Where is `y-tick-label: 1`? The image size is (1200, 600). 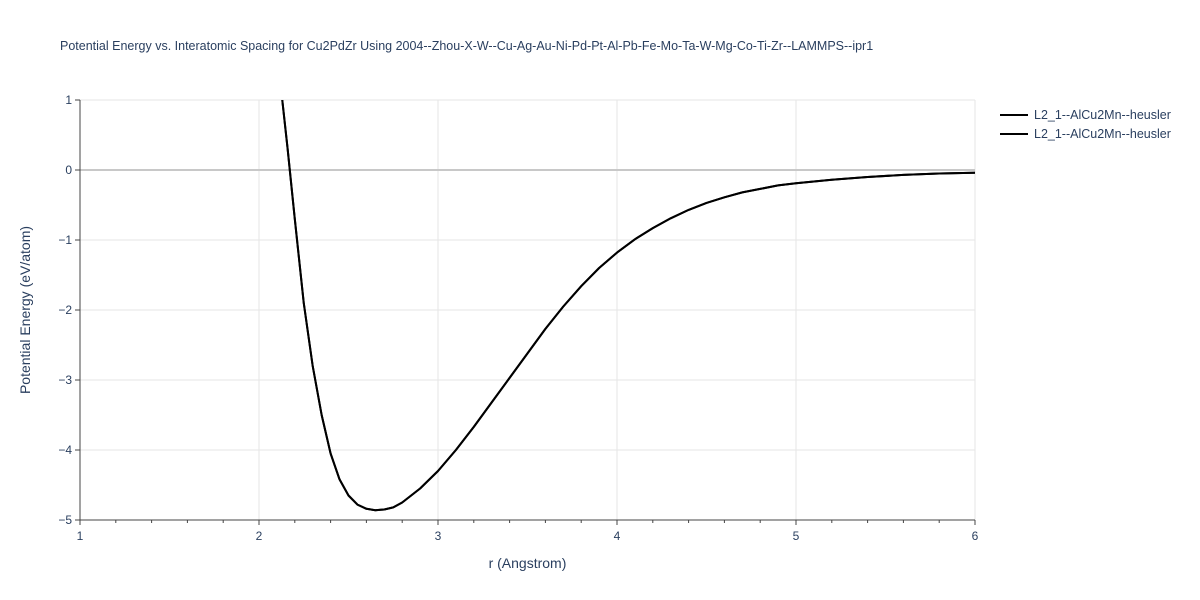
y-tick-label: 1 is located at coordinates (68, 100).